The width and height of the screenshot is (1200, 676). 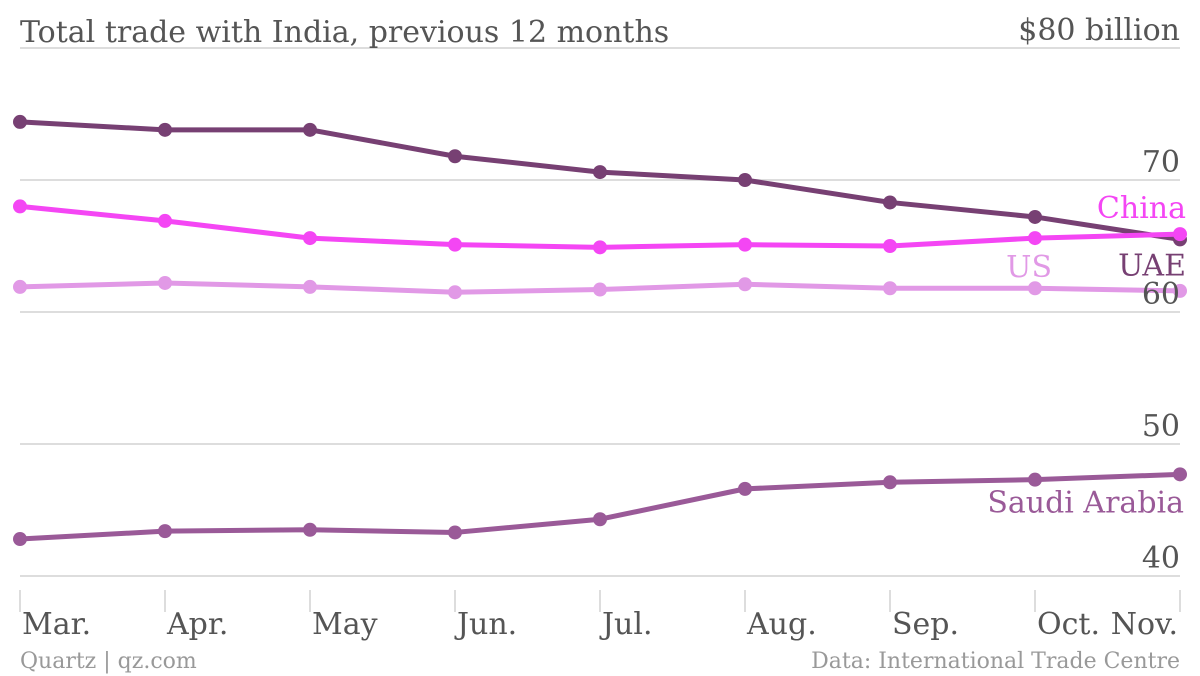 I want to click on x-tick-label: Apr., so click(x=197, y=624).